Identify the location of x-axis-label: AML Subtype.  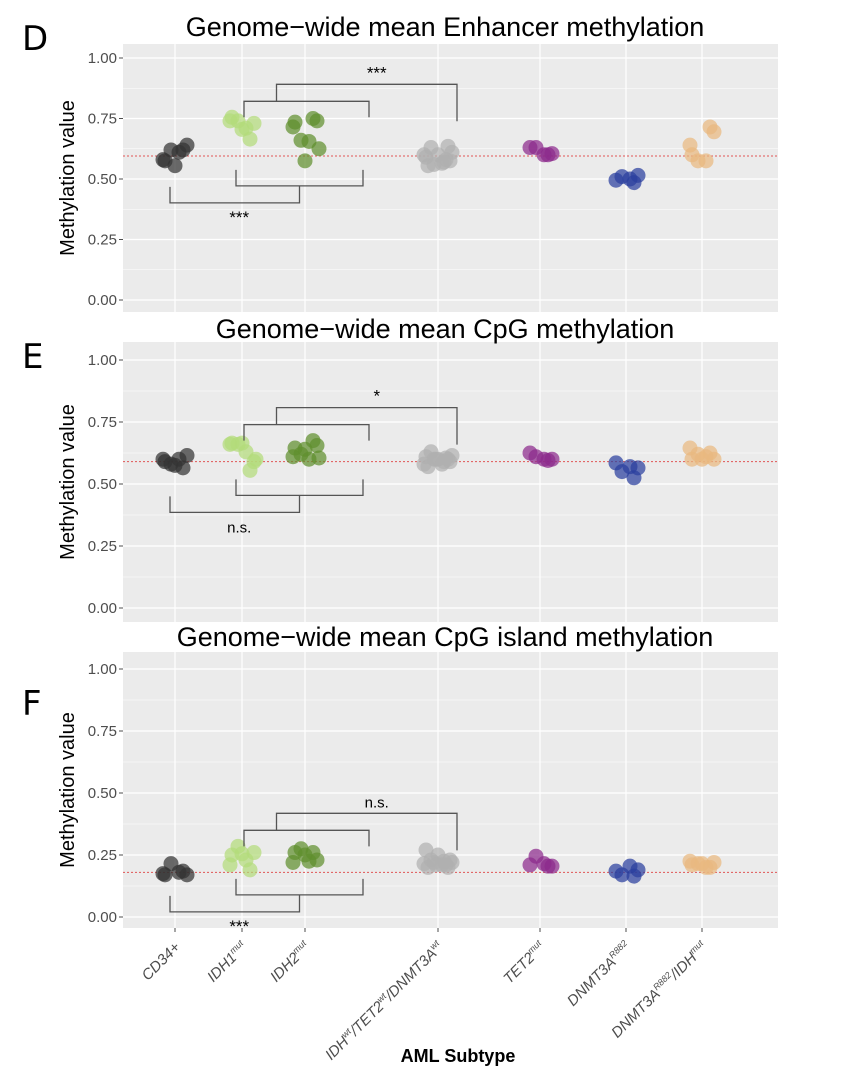
(458, 1056).